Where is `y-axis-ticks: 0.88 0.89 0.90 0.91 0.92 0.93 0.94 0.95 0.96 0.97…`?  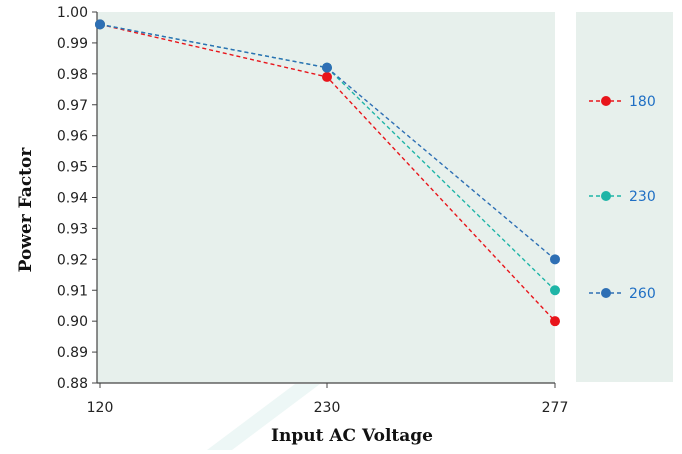 y-axis-ticks: 0.88 0.89 0.90 0.91 0.92 0.93 0.94 0.95 0.96 0.97… is located at coordinates (77, 198).